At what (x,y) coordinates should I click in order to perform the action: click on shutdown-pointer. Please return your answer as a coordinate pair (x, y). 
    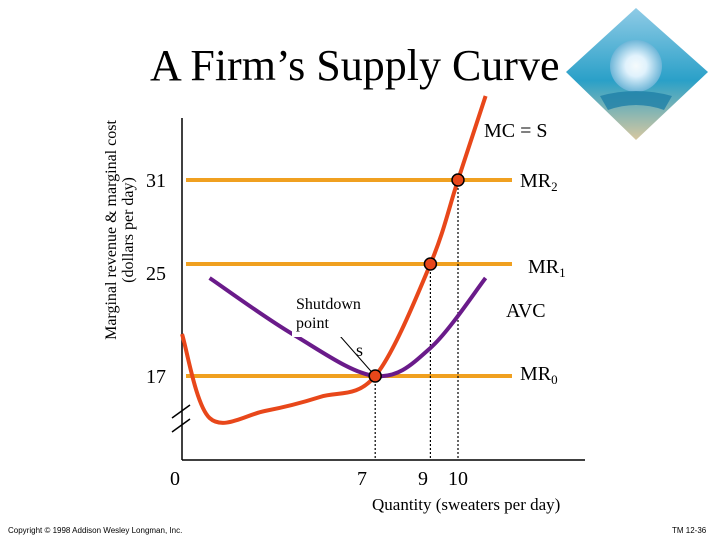
    Looking at the image, I should click on (357, 356).